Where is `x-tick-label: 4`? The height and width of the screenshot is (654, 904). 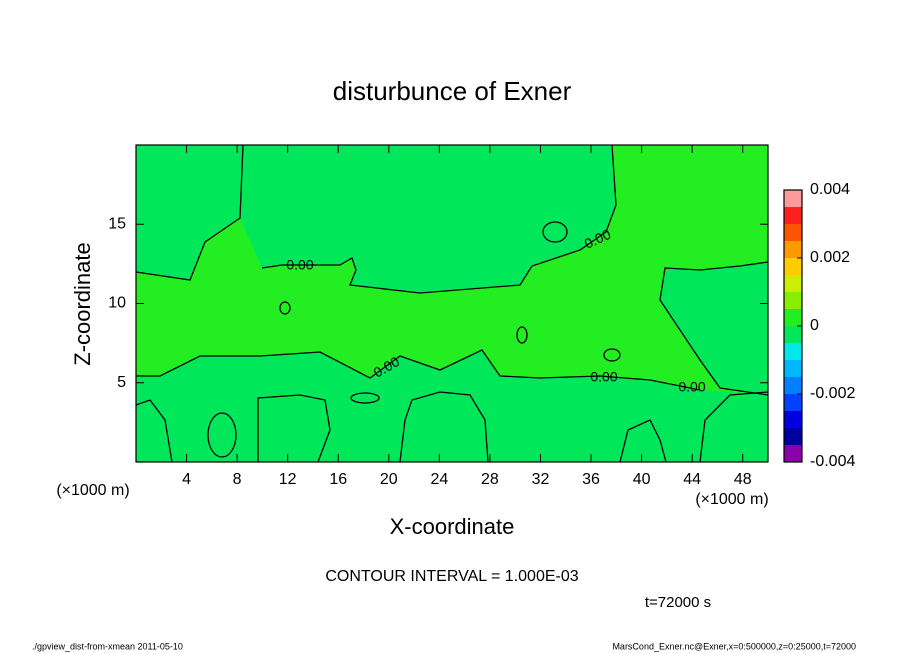 x-tick-label: 4 is located at coordinates (186, 479).